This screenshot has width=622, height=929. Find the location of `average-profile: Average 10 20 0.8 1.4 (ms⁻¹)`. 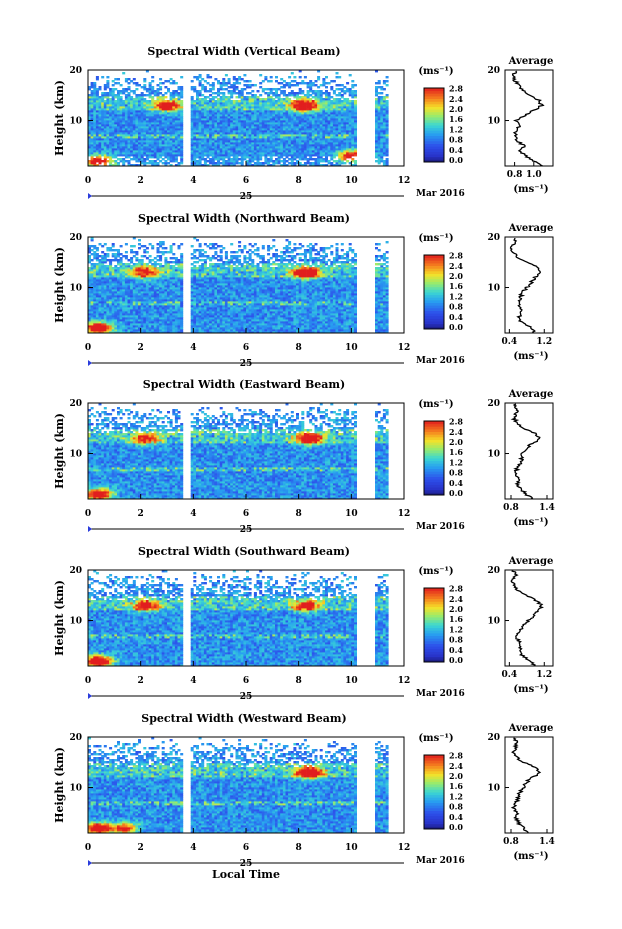

average-profile: Average 10 20 0.8 1.4 (ms⁻¹) is located at coordinates (520, 458).